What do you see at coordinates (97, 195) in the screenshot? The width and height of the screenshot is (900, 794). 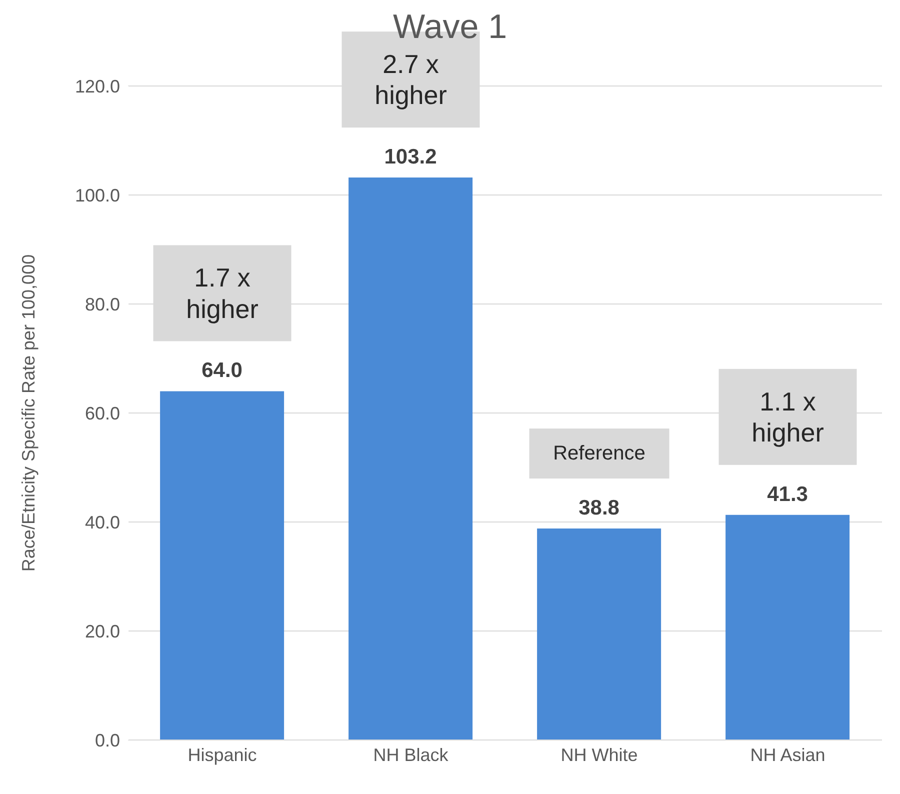 I see `y-tick-label: 100.0` at bounding box center [97, 195].